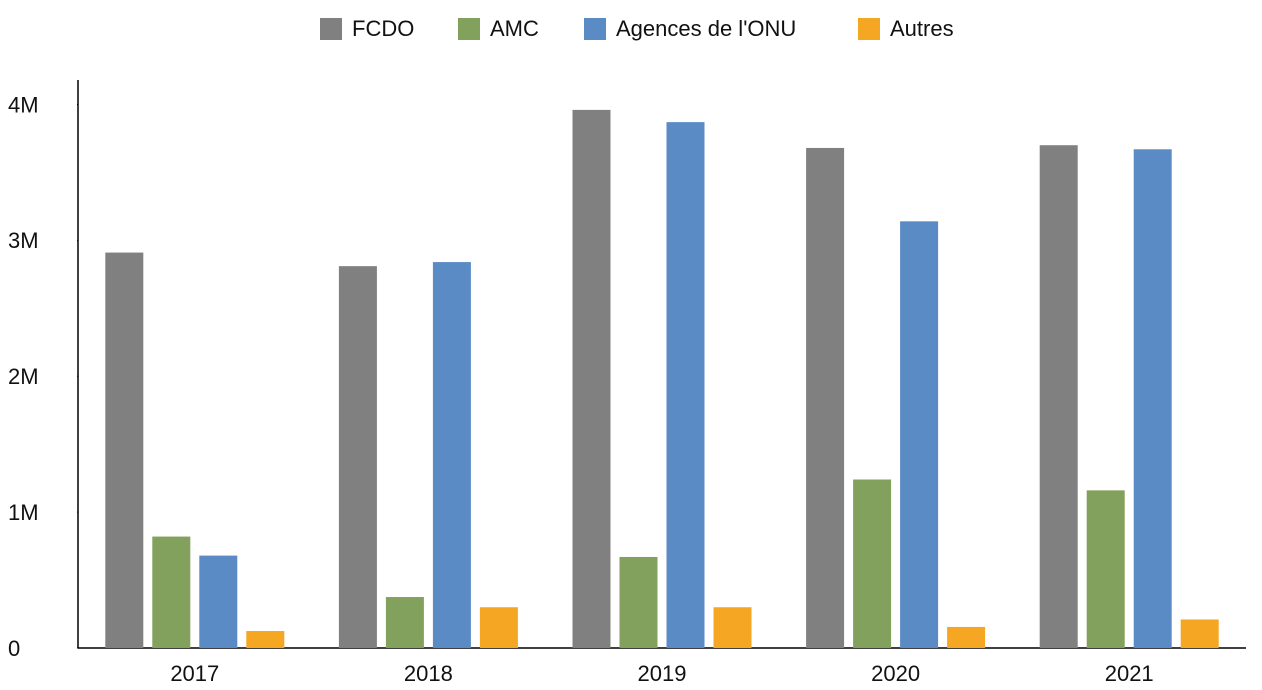  What do you see at coordinates (14, 648) in the screenshot?
I see `y-tick-label: 0` at bounding box center [14, 648].